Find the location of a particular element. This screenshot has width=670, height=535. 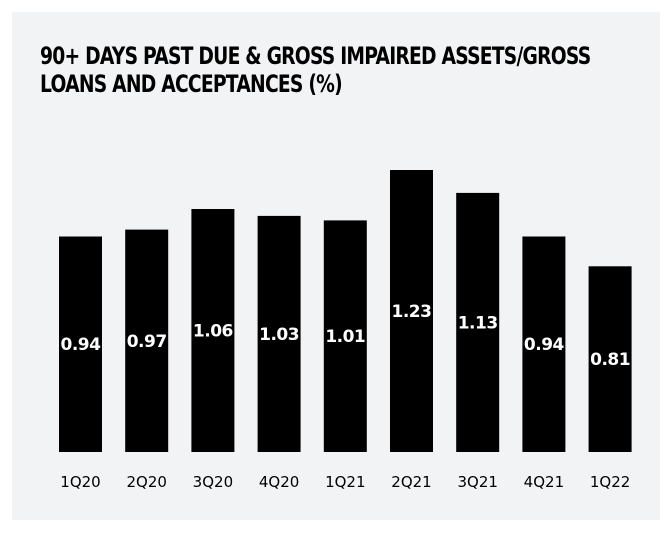

x-tick-label-1q20: 1Q20 is located at coordinates (80, 482).